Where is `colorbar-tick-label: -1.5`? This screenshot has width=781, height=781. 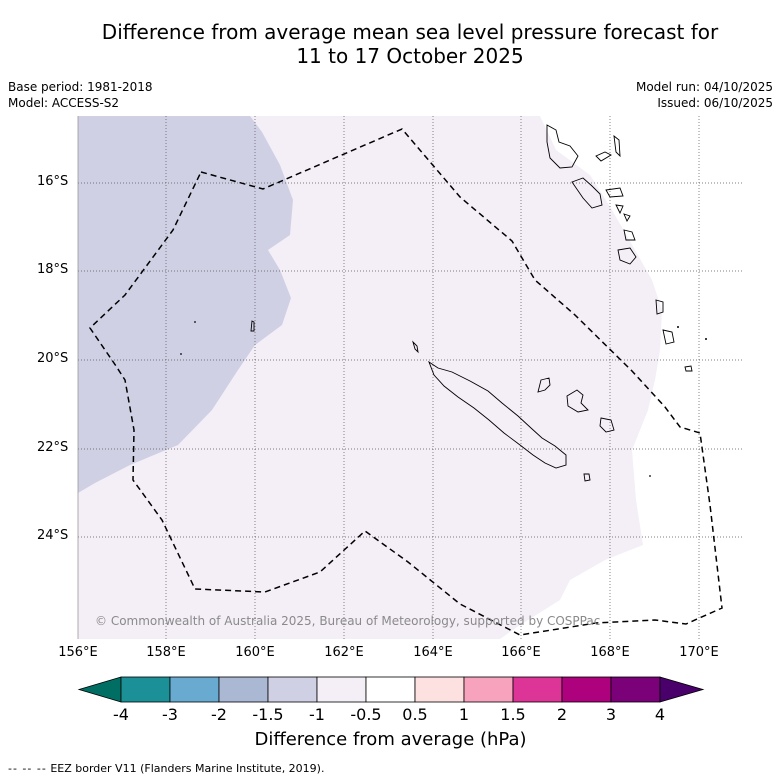
colorbar-tick-label: -1.5 is located at coordinates (268, 714).